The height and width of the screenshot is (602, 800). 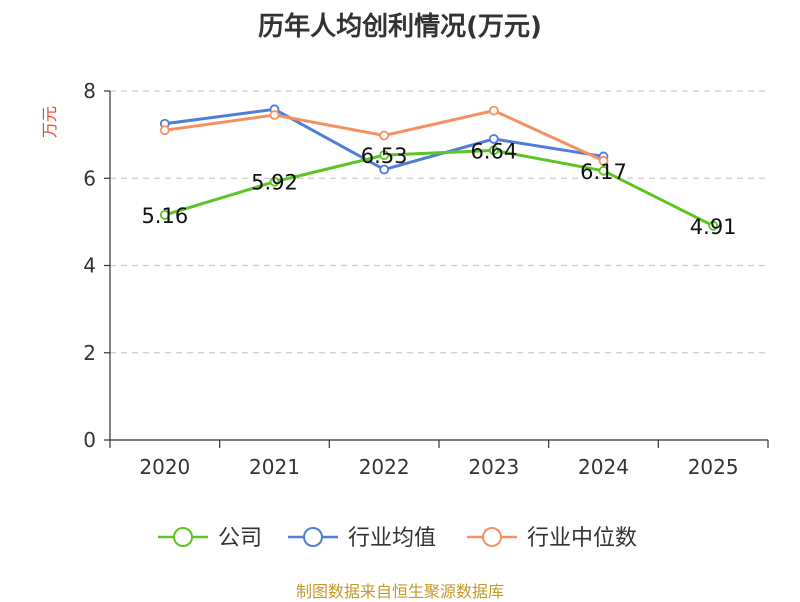 I want to click on y-tick-label: 0, so click(x=89, y=440).